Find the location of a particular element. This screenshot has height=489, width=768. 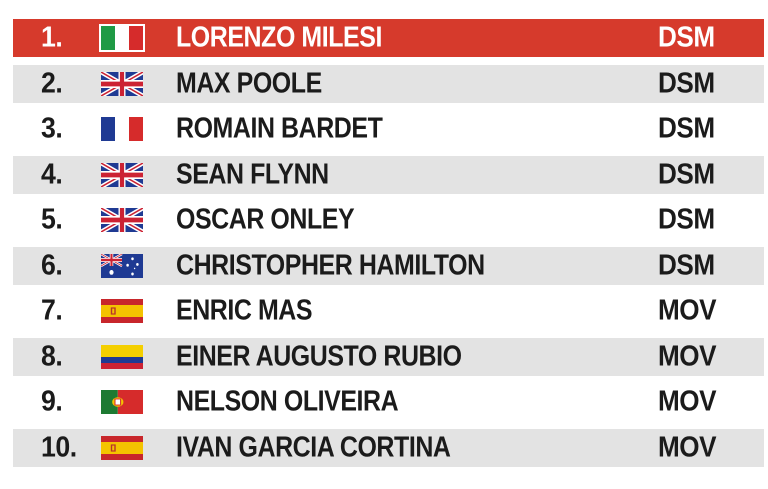

rider-name: MAX POOLE is located at coordinates (249, 83).